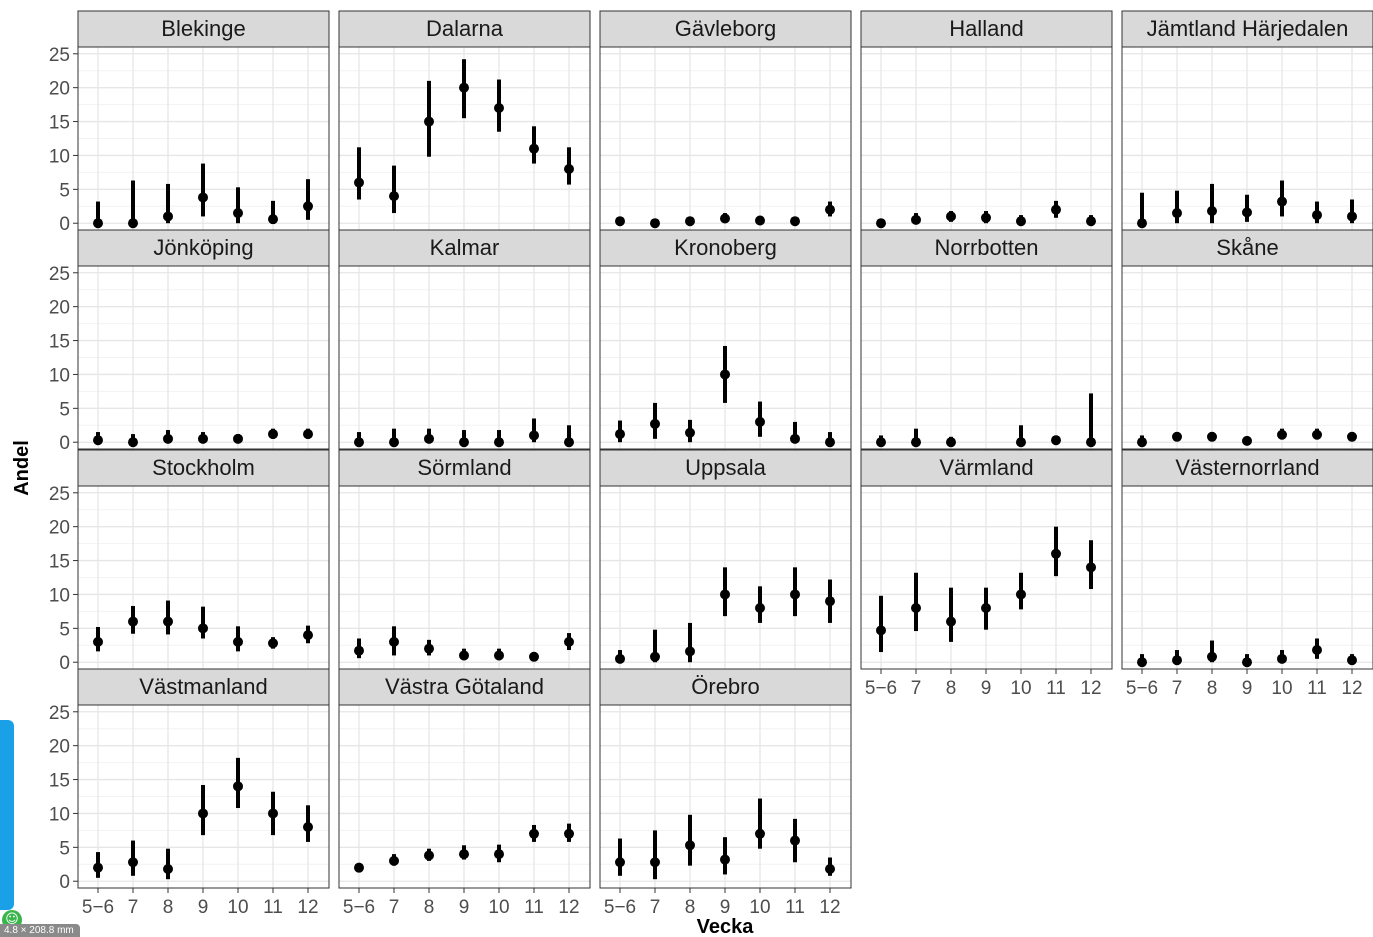 The height and width of the screenshot is (937, 1373). Describe the element at coordinates (203, 467) in the screenshot. I see `facet-strip-label: Stockholm` at that location.